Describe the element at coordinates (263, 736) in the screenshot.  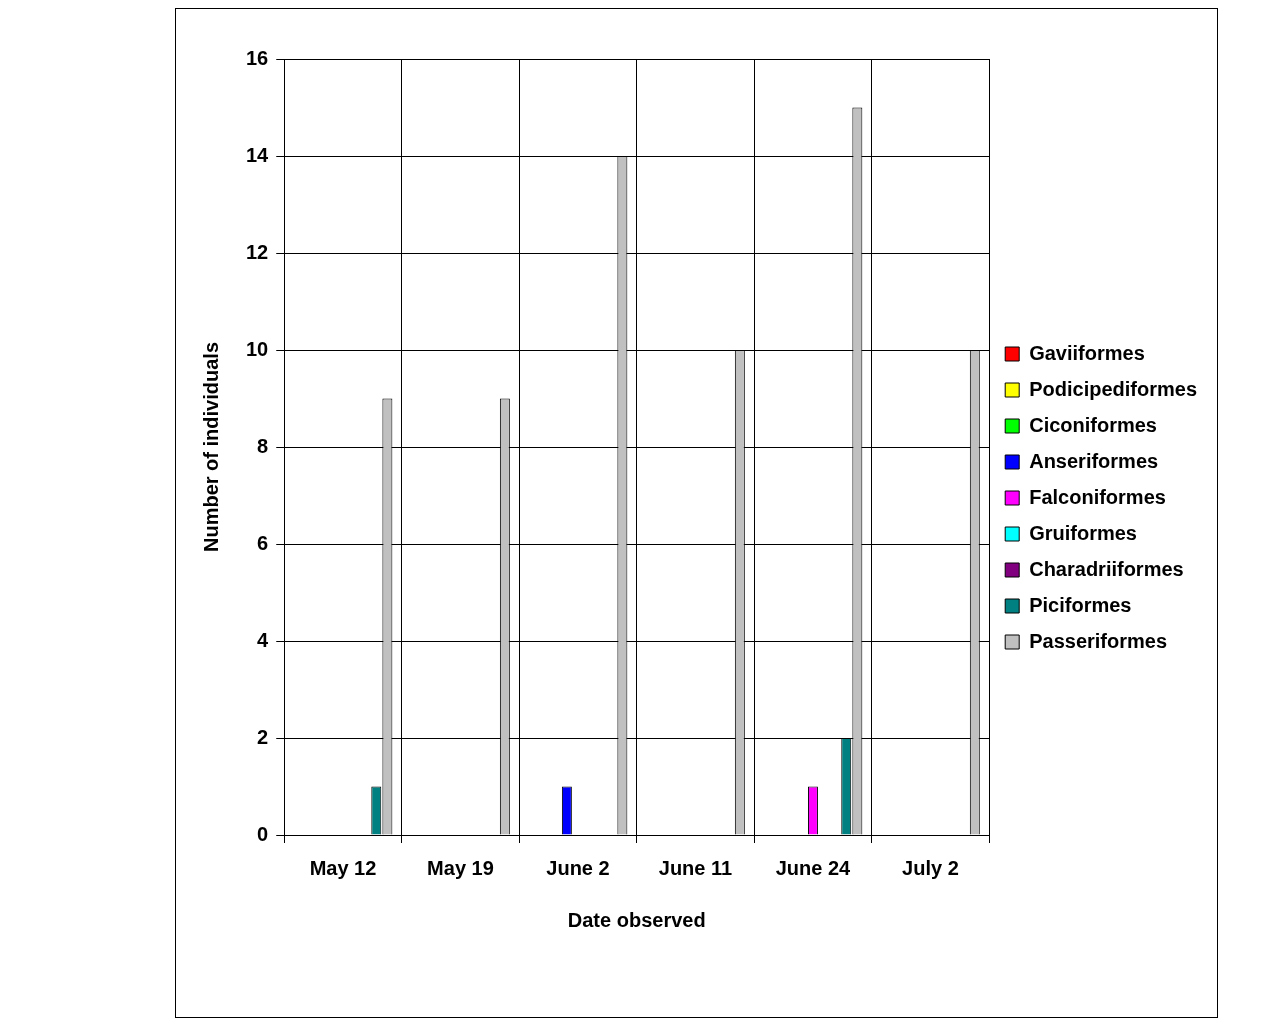
I see `y-tick-label: 2` at that location.